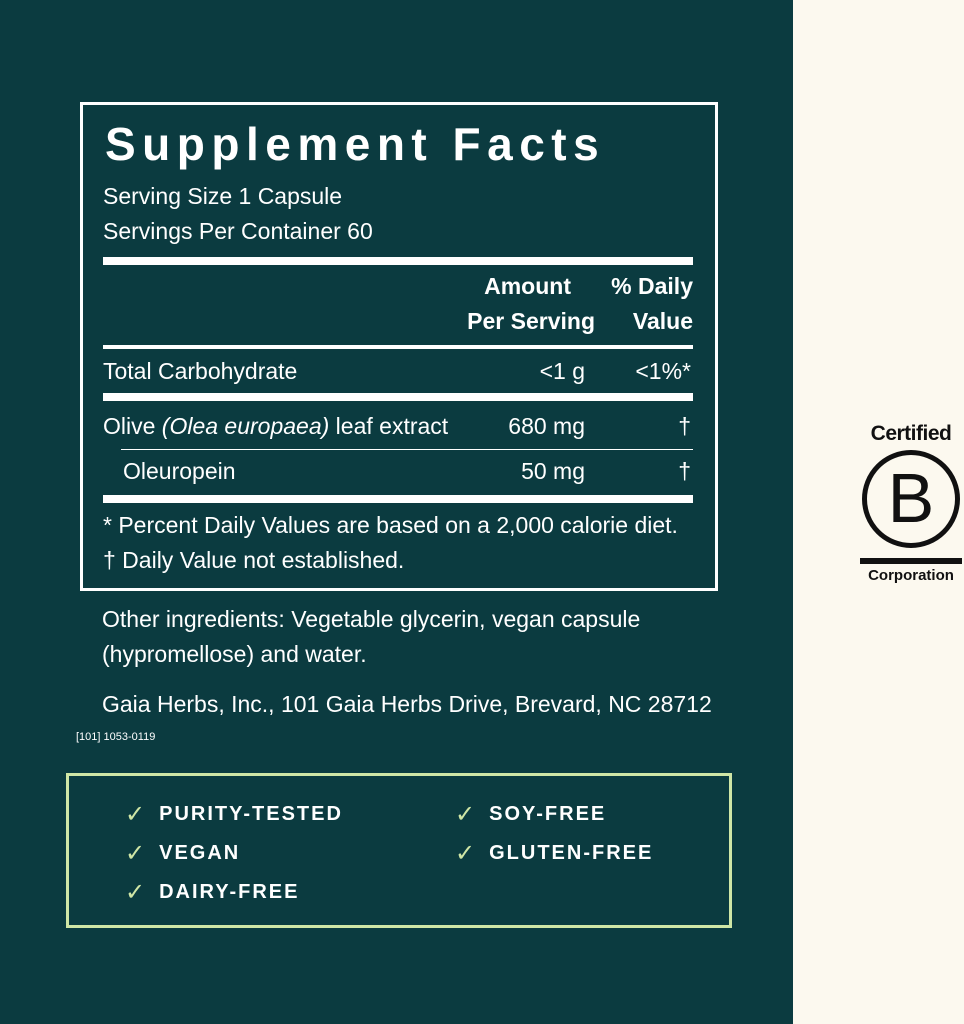  I want to click on claim: ✓ DAIRY-FREE, so click(212, 892).